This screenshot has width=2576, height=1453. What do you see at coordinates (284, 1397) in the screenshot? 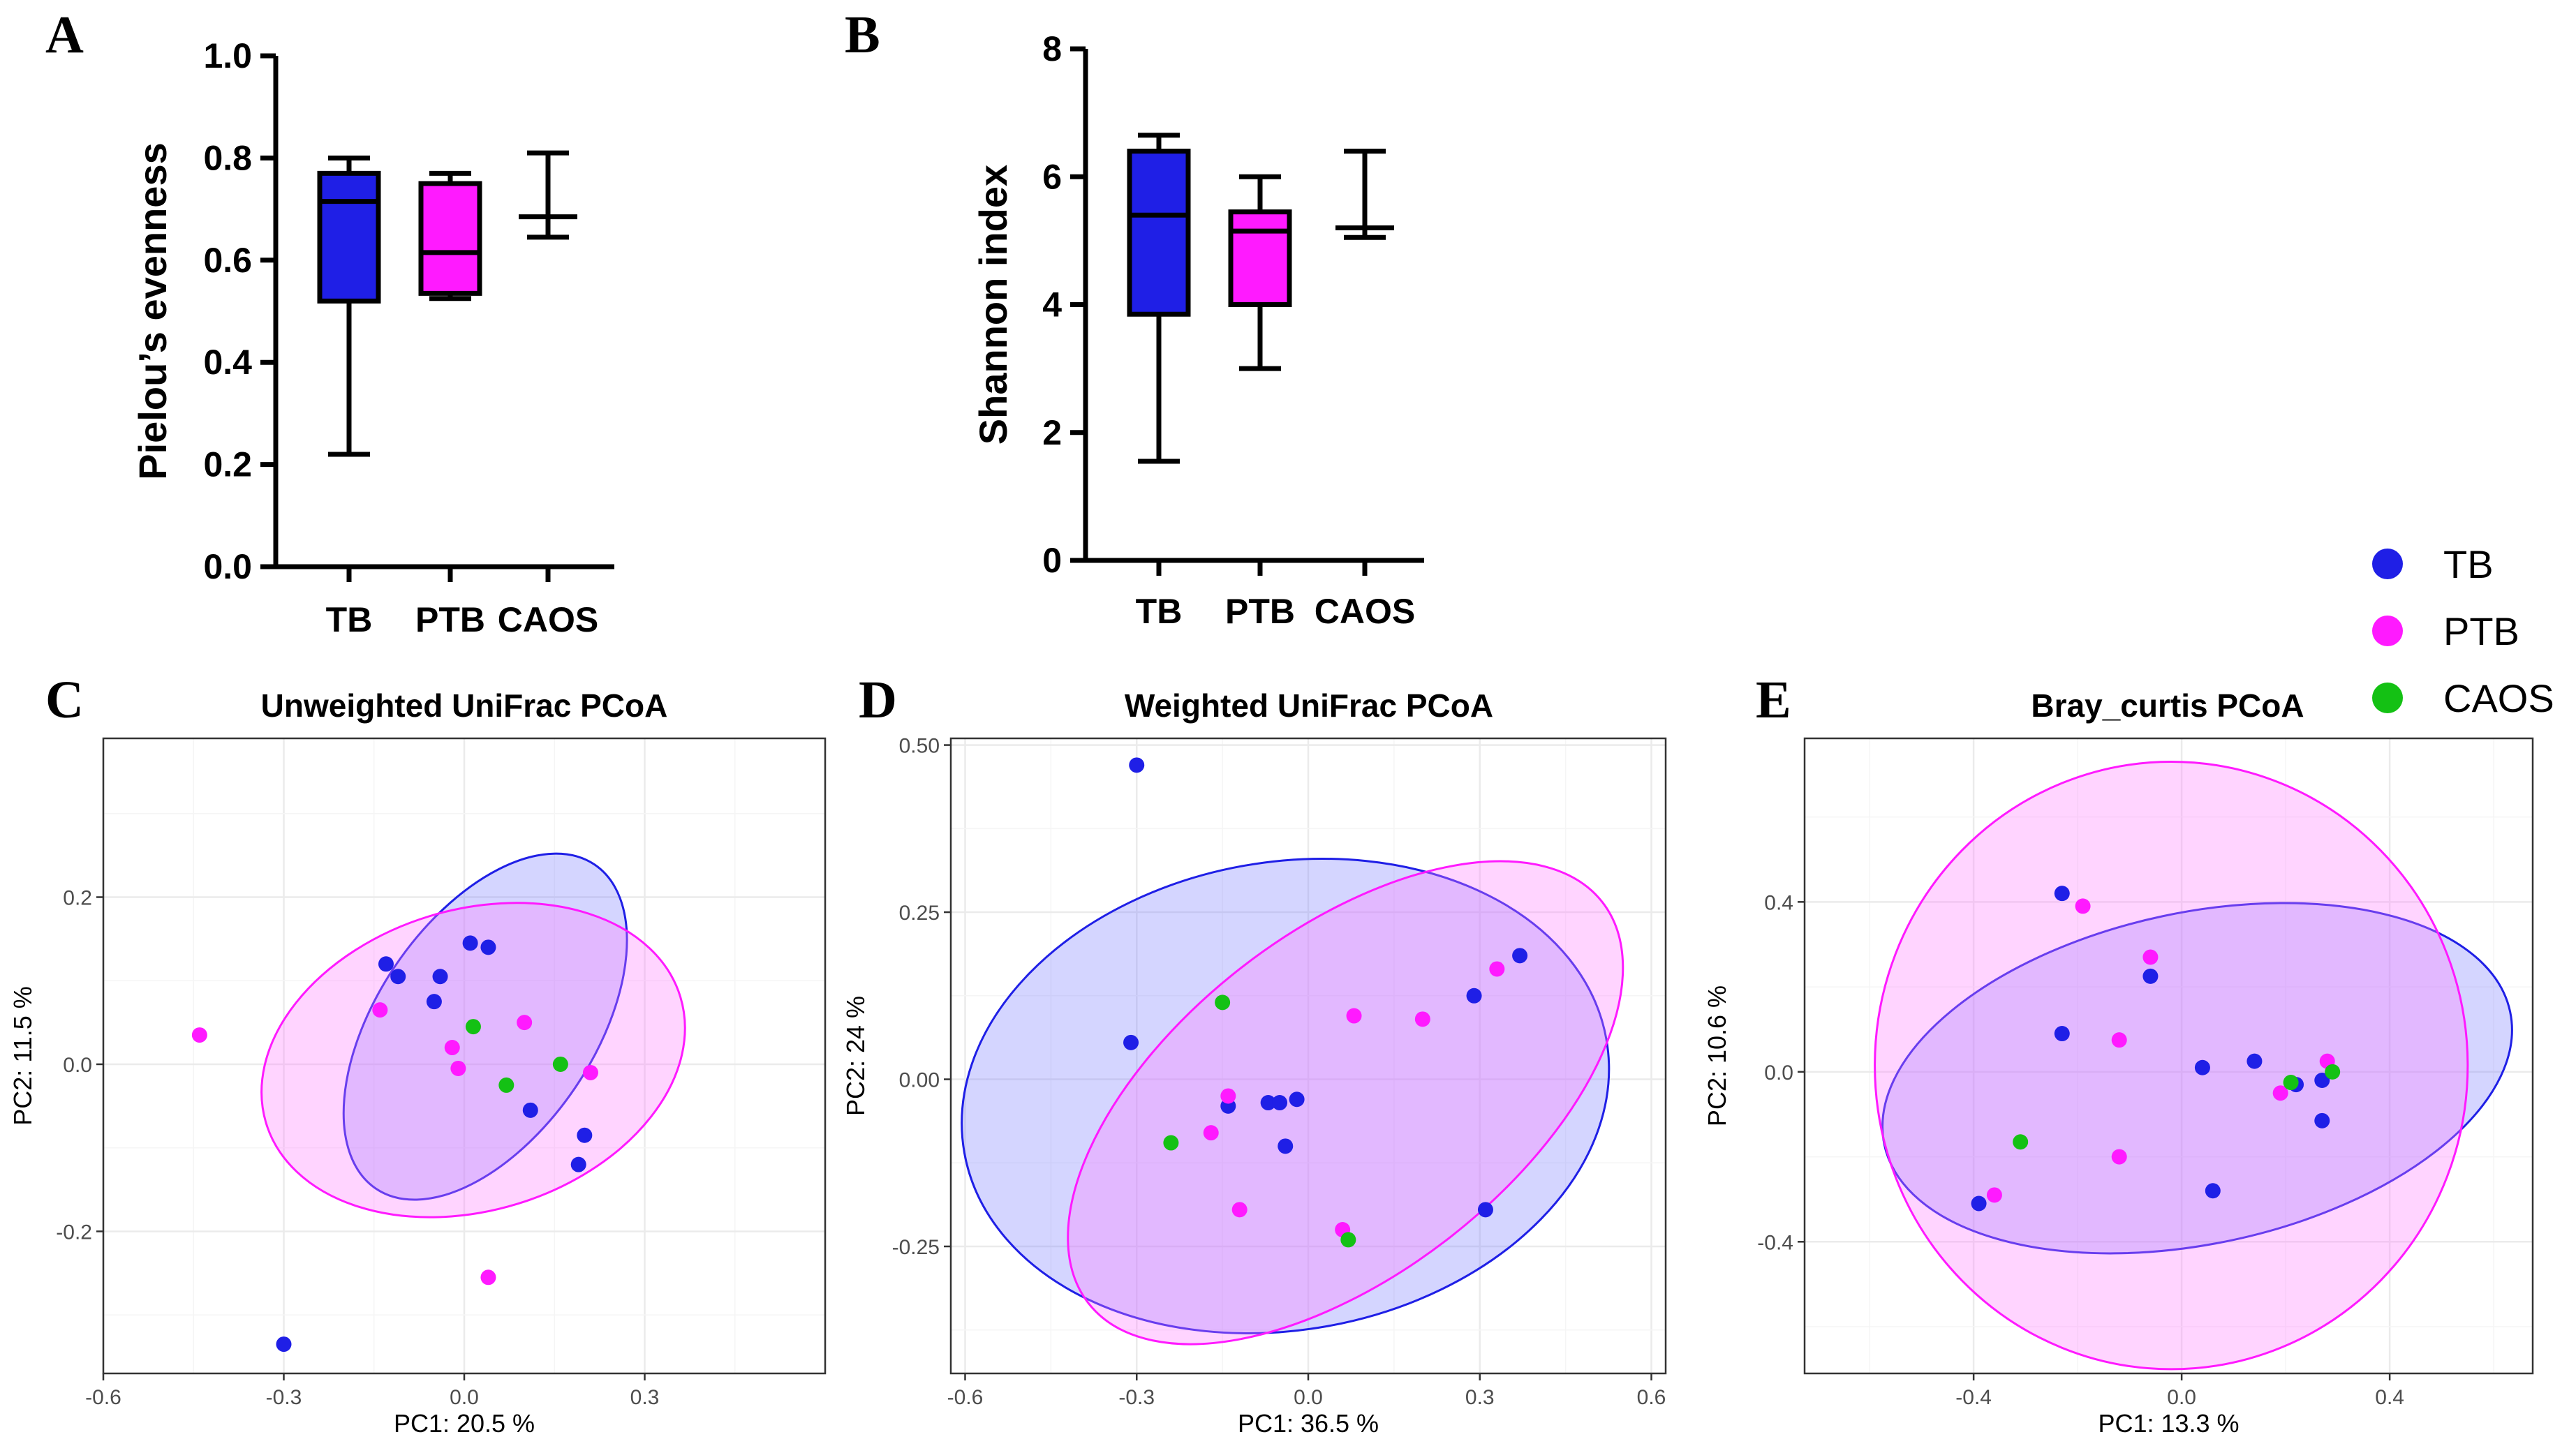
I see `x-tick-label: -0.3` at bounding box center [284, 1397].